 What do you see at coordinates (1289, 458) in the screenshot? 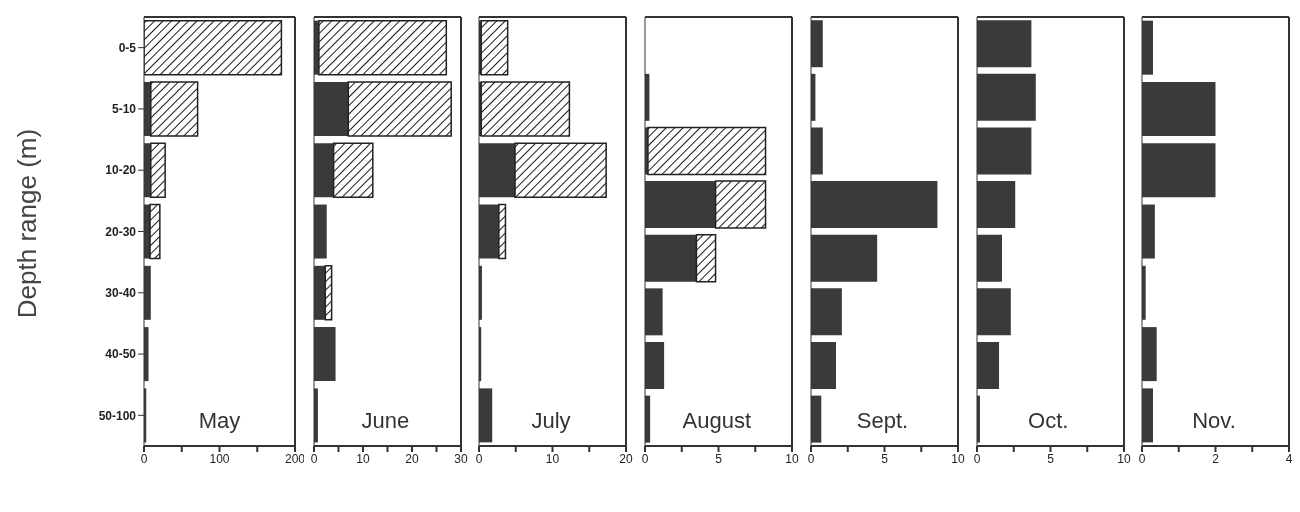
I see `x-tick-label: 4` at bounding box center [1289, 458].